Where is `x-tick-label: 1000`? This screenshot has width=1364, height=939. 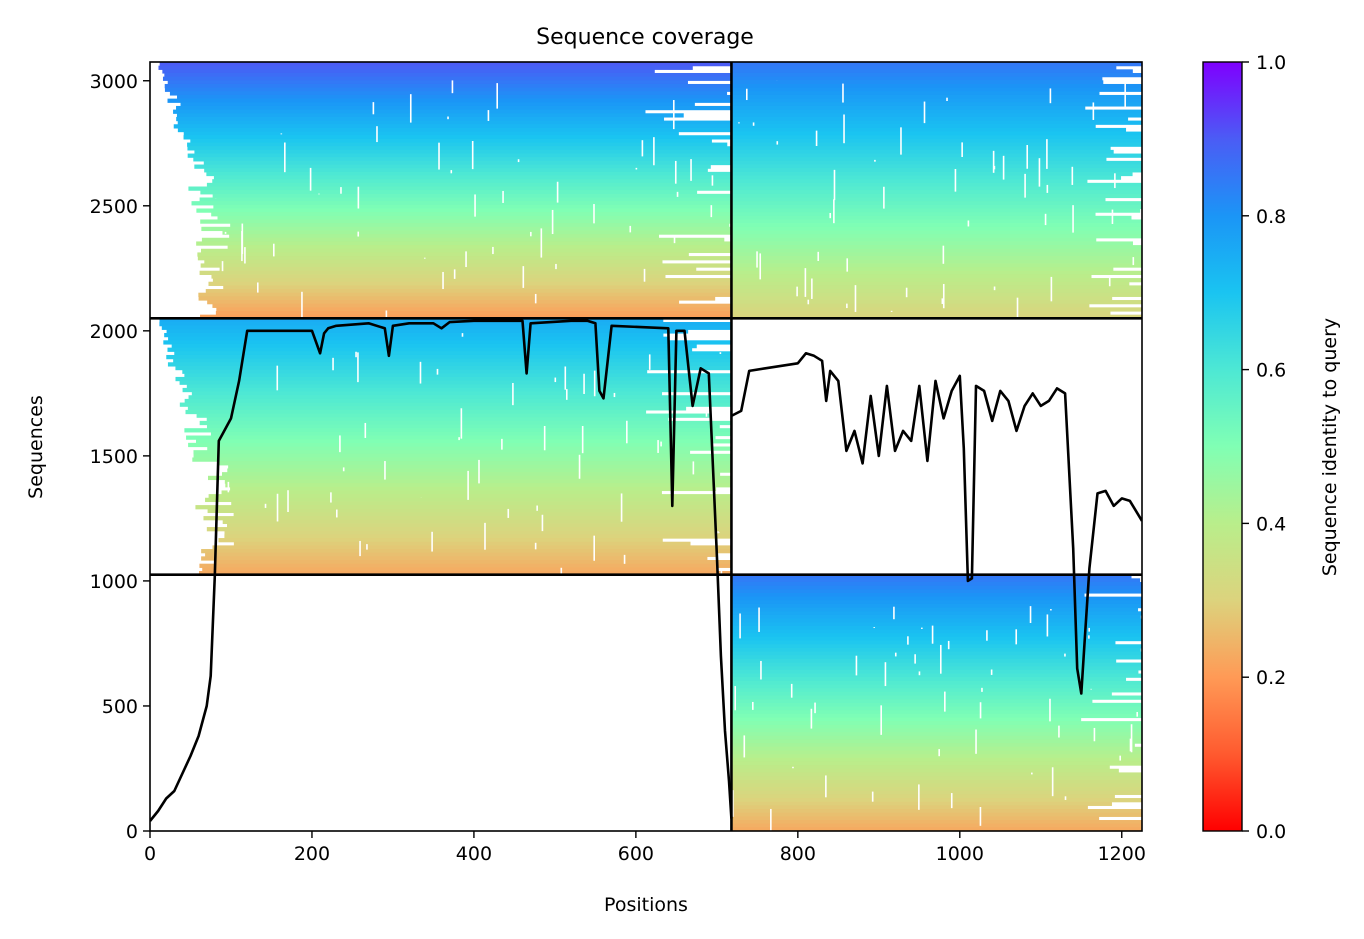
x-tick-label: 1000 is located at coordinates (960, 854).